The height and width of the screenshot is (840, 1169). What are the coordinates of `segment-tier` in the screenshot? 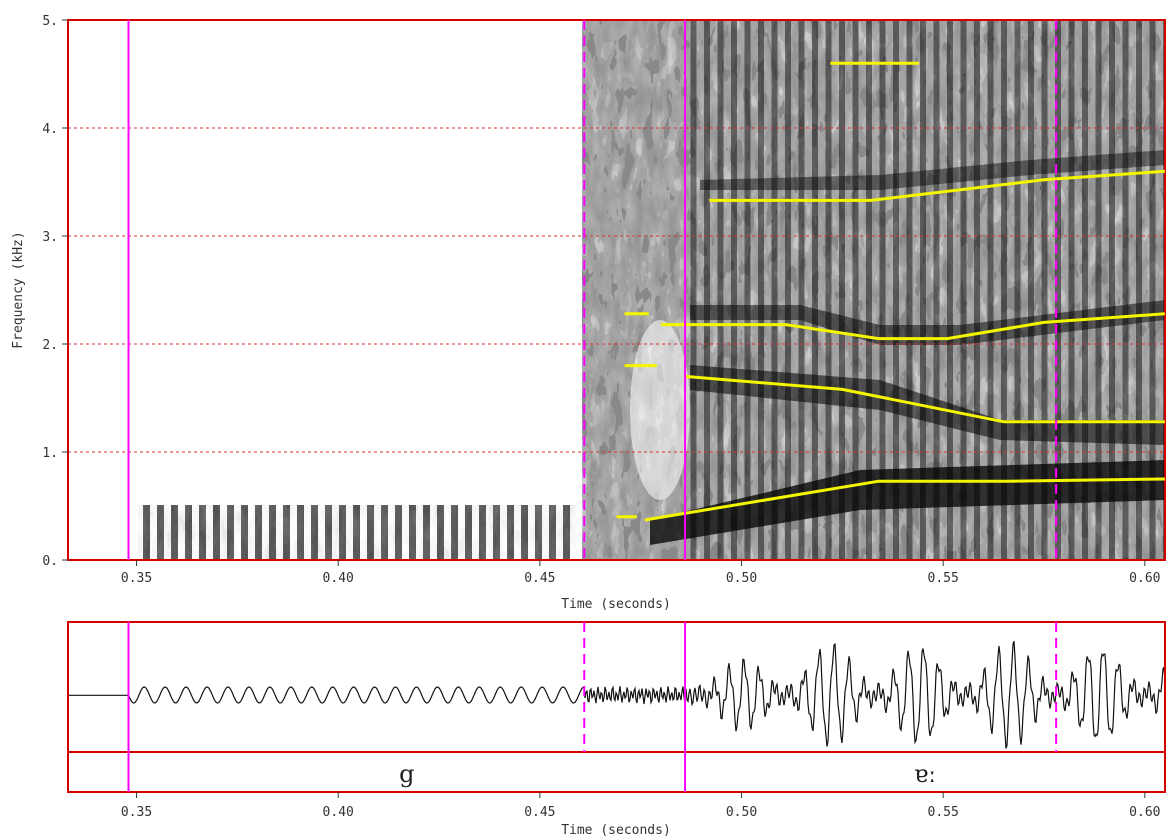 It's located at (616, 772).